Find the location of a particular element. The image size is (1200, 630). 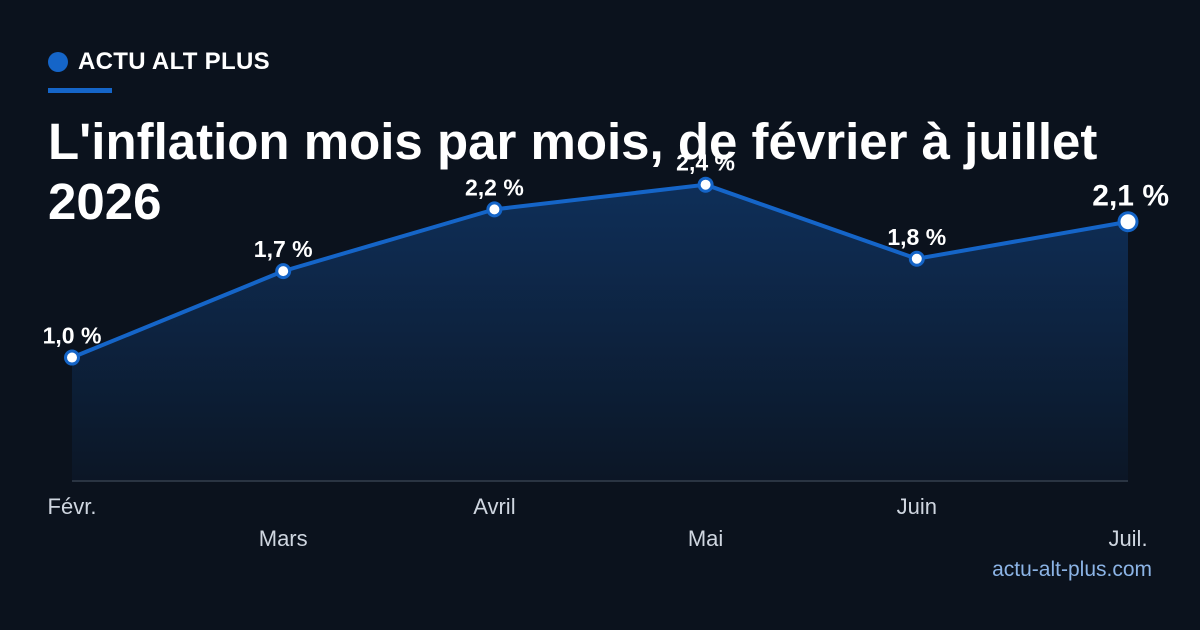

data-label: 1,7 % is located at coordinates (283, 249).